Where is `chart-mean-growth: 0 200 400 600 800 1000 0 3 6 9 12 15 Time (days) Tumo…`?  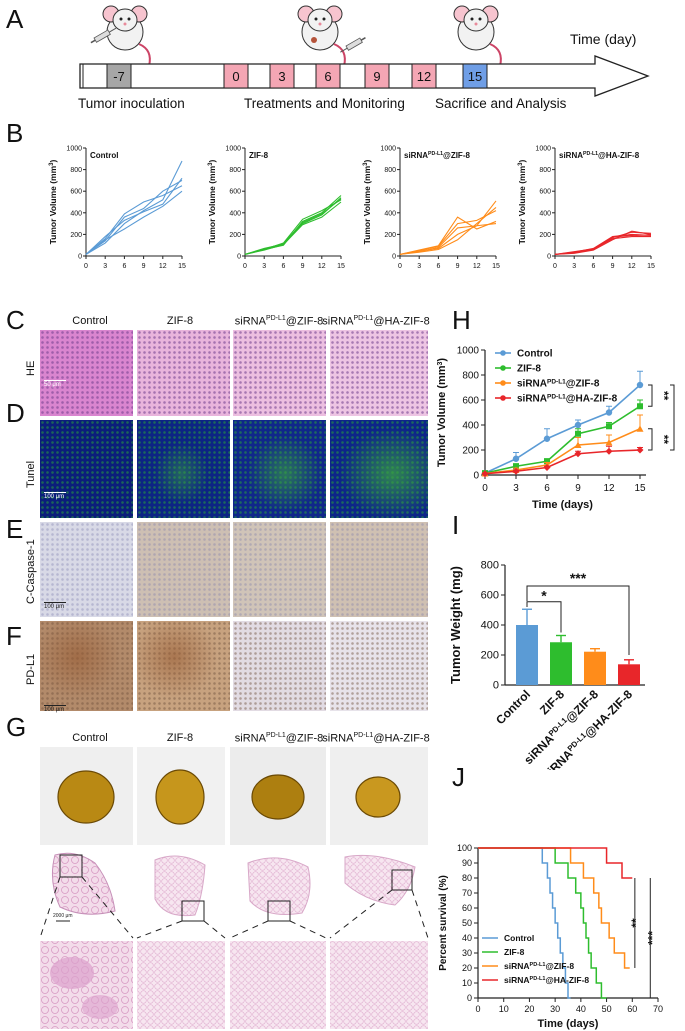
chart-mean-growth: 0 200 400 600 800 1000 0 3 6 9 12 15 Time (days) Tumo… is located at coordinates (560, 429).